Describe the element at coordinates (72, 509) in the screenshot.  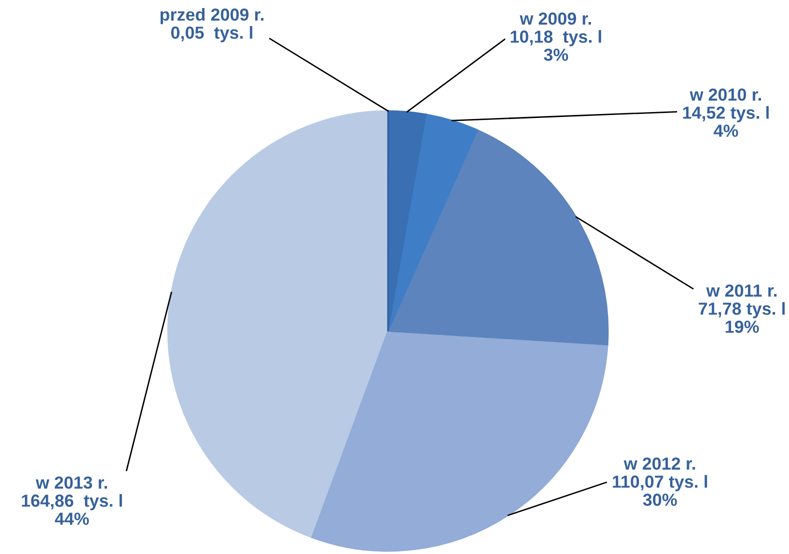
I see `data-label: 164,86 tys. l 44%` at that location.